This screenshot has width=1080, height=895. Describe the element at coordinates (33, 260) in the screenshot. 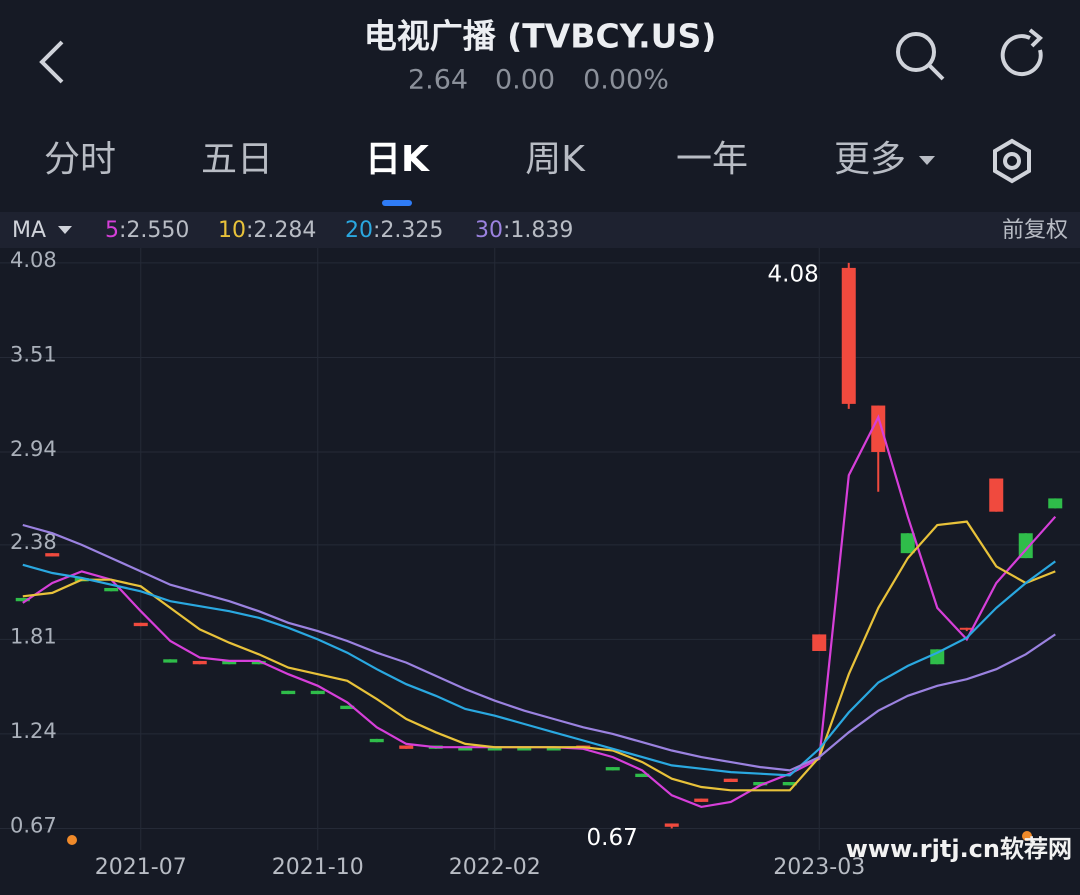

I see `y-tick-label: 4.08` at that location.